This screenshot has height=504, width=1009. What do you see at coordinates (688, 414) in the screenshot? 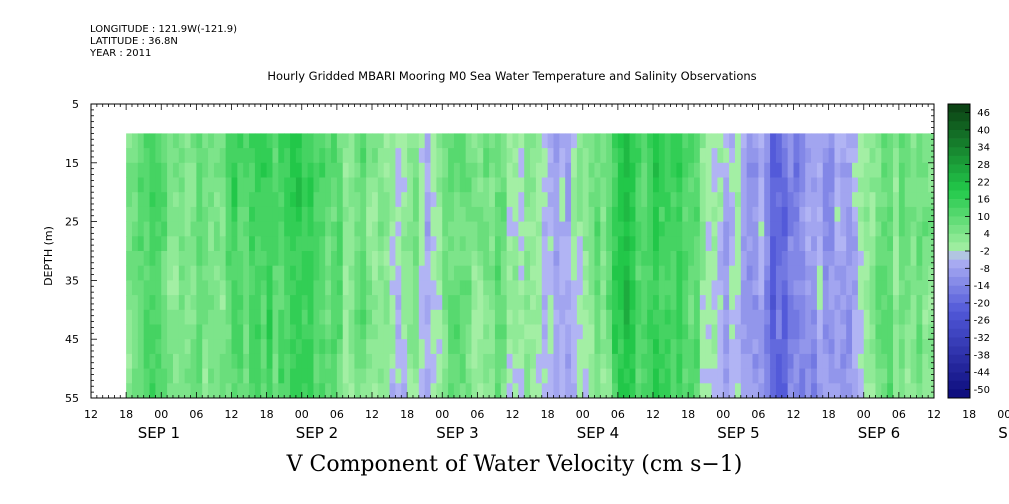
I see `x-hour-tick-label: 18` at bounding box center [688, 414].